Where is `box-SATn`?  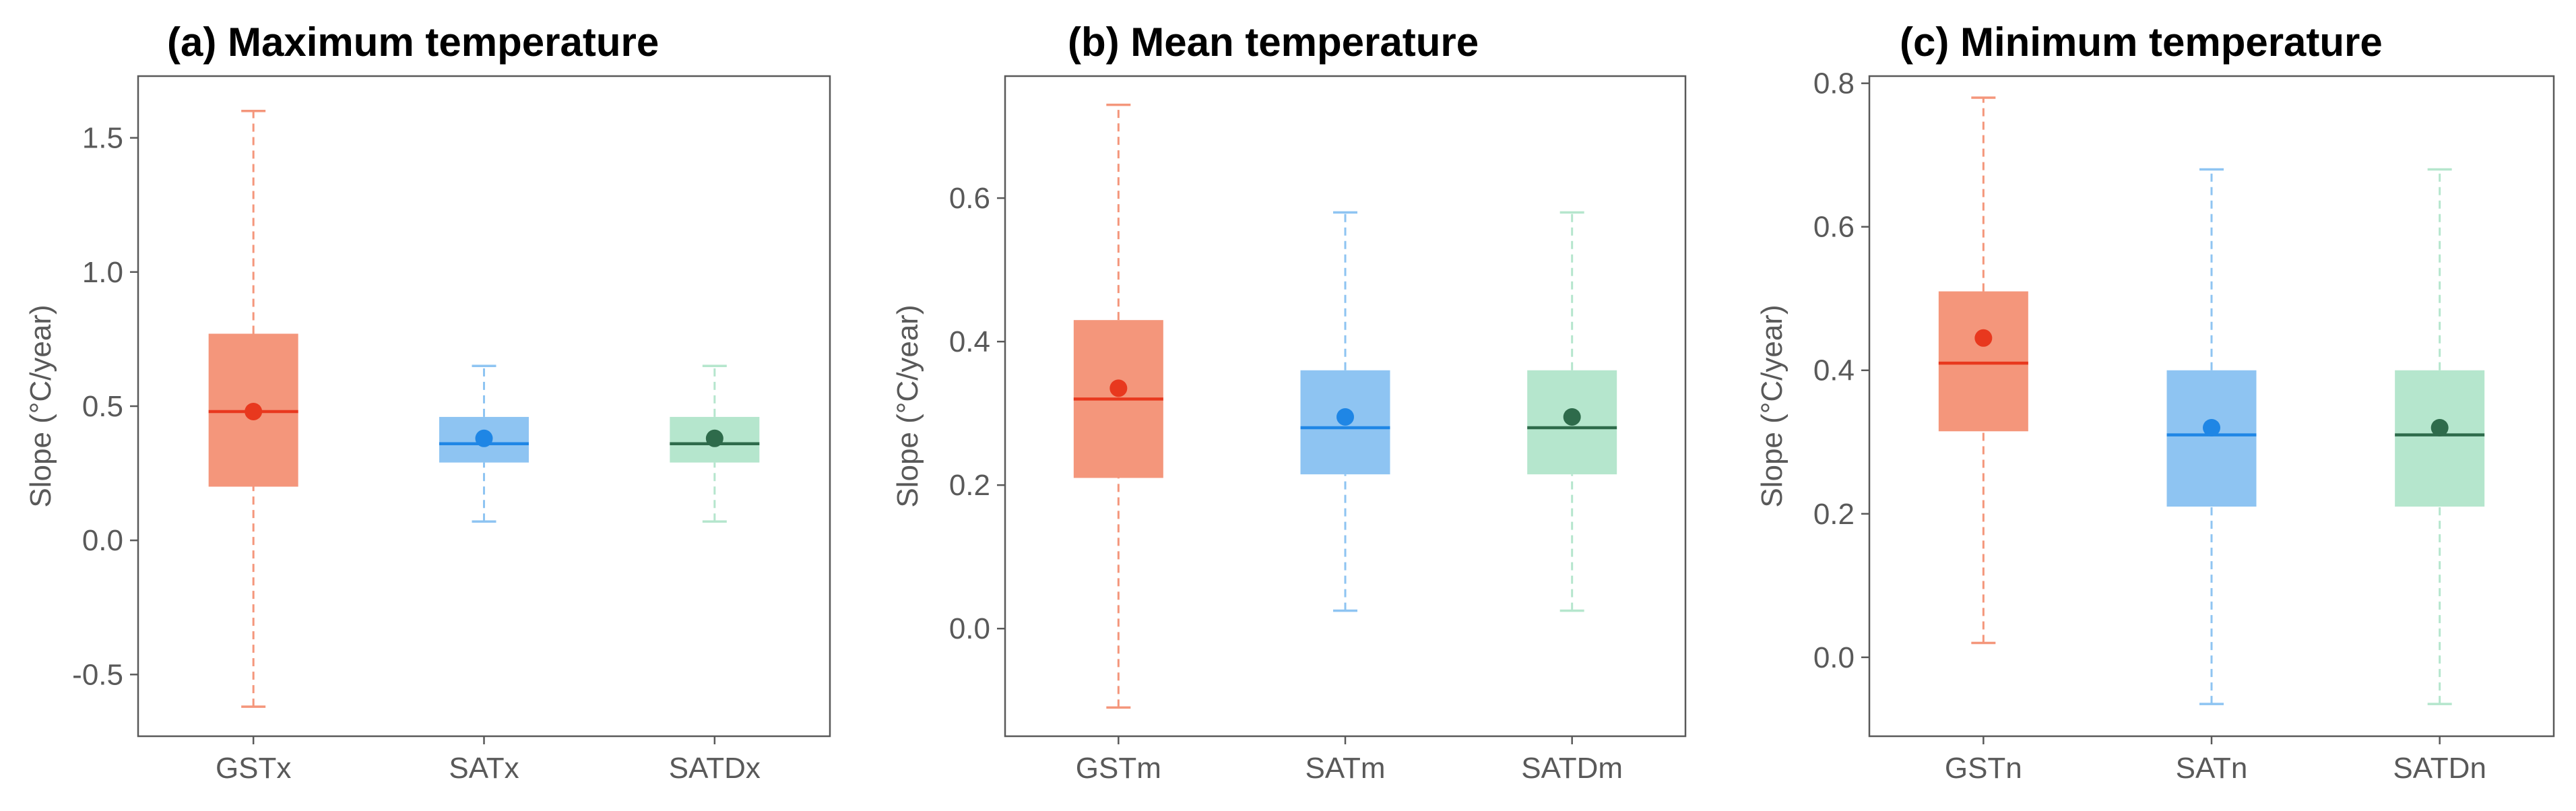 box-SATn is located at coordinates (2211, 437).